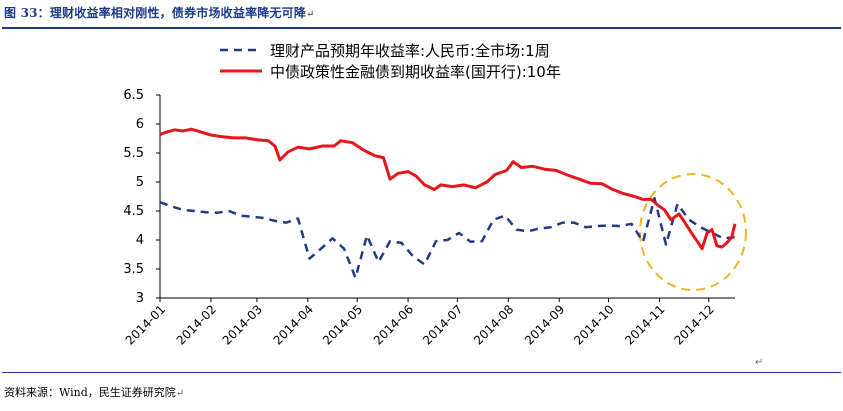 The width and height of the screenshot is (843, 411). I want to click on x-tick-label: 2014-07, so click(442, 324).